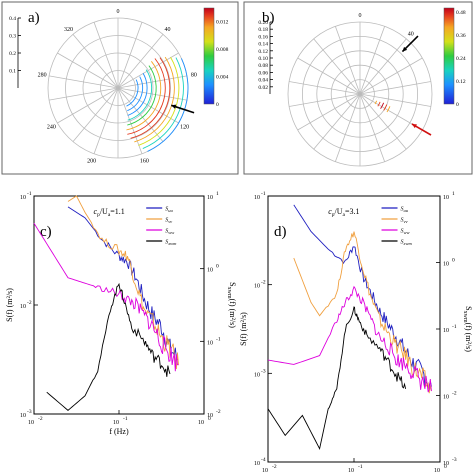 The image size is (474, 474). I want to click on annotation-val: =1.1, so click(117, 211).